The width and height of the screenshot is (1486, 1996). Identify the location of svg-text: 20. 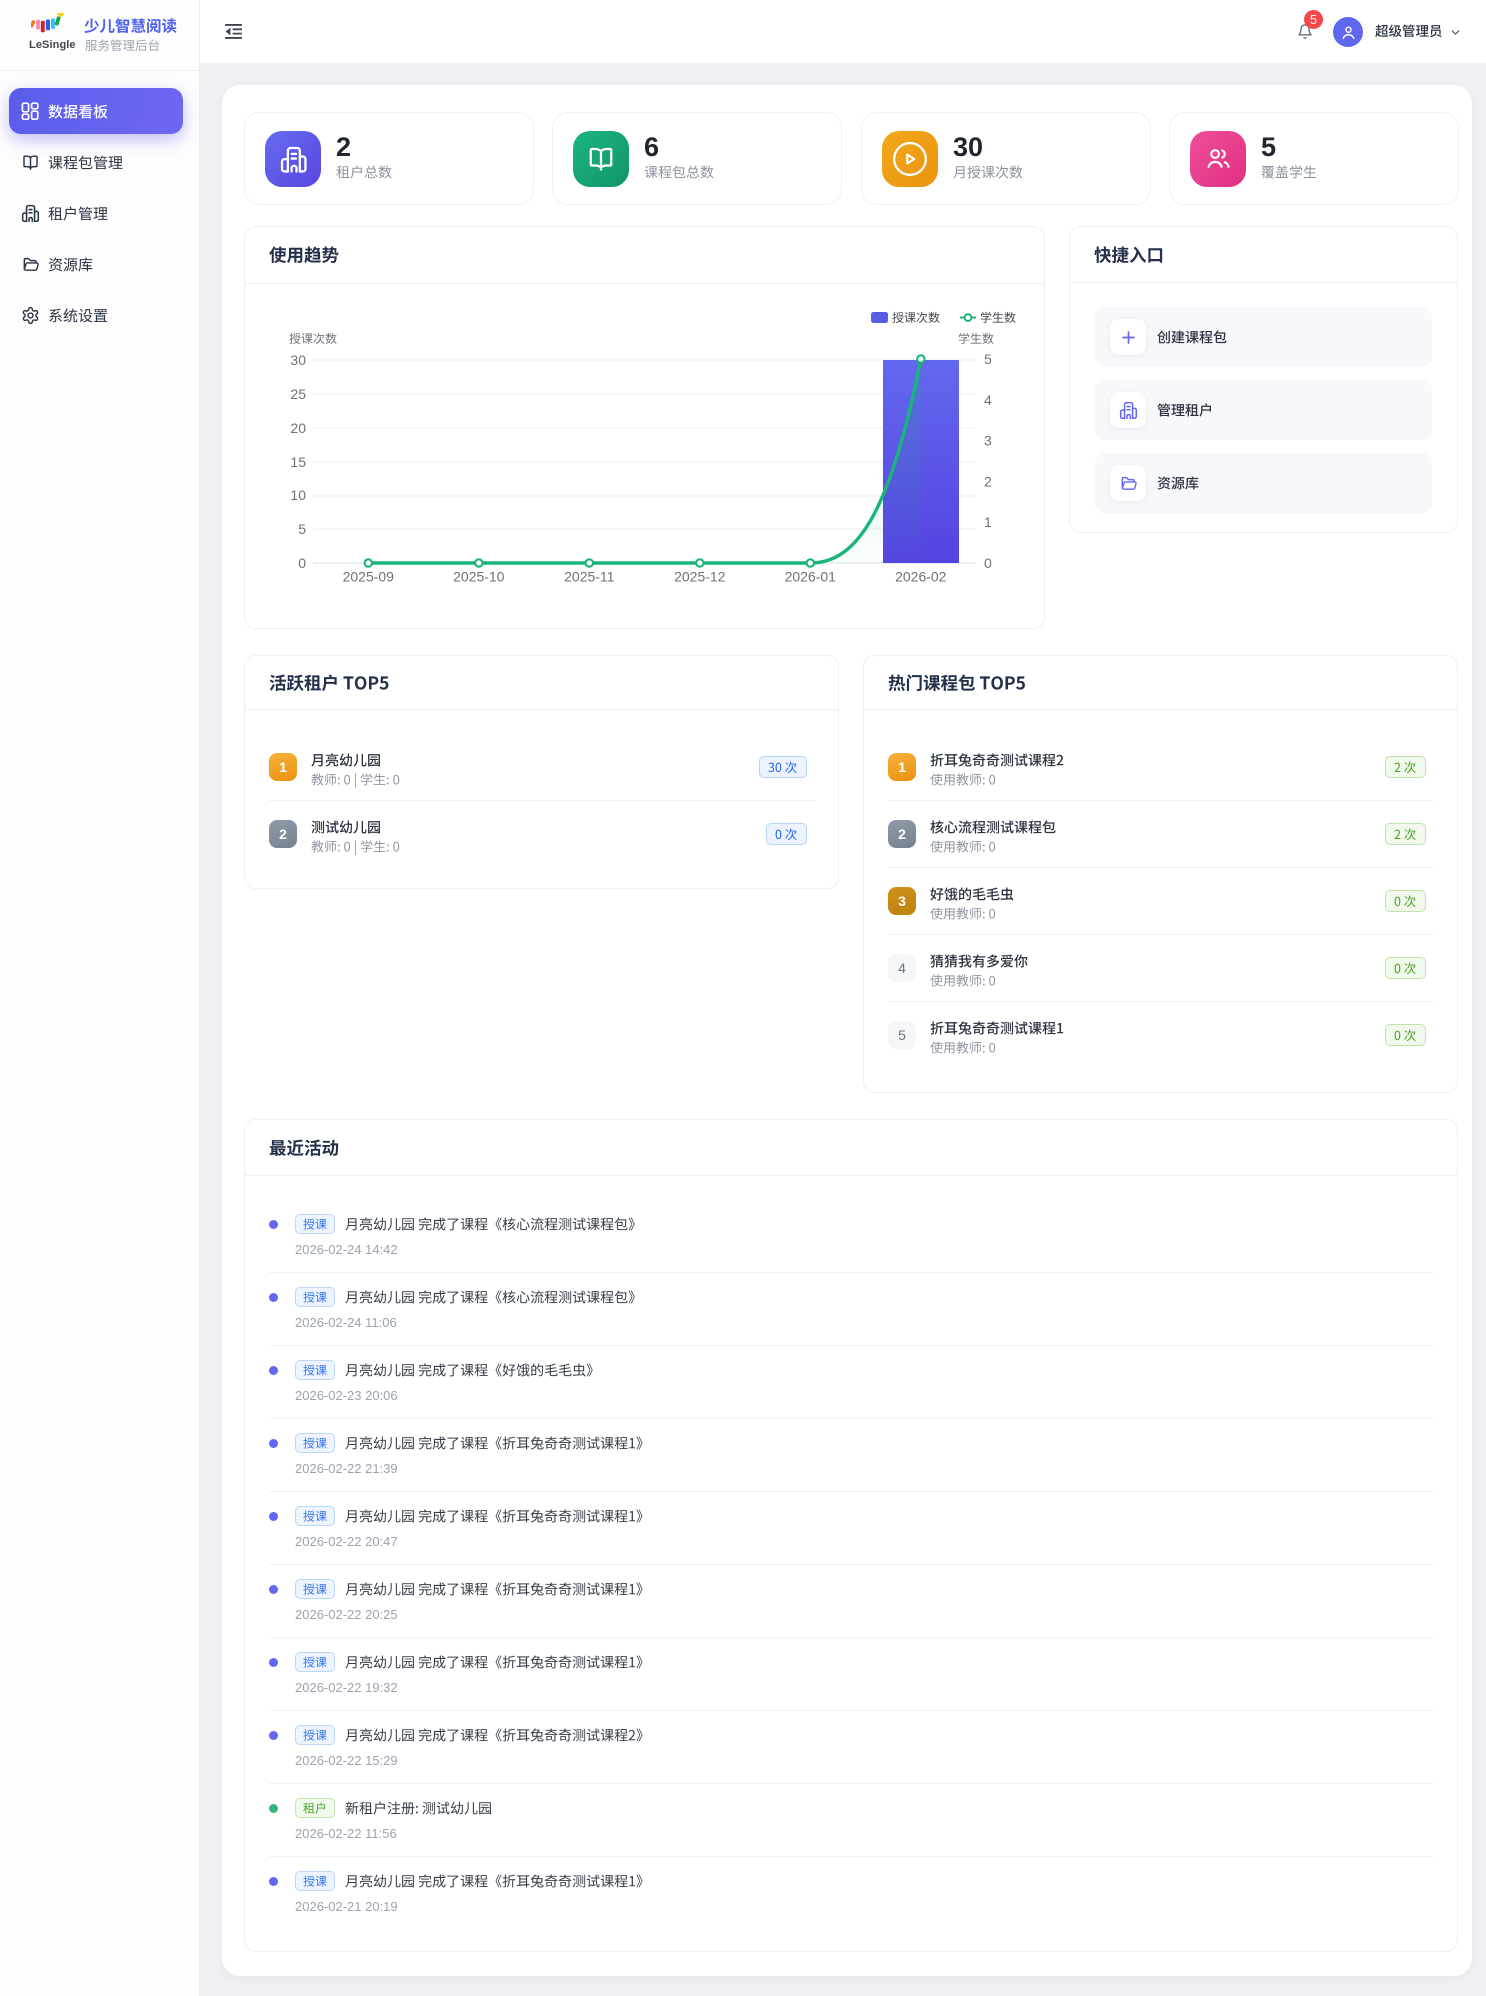
(298, 428).